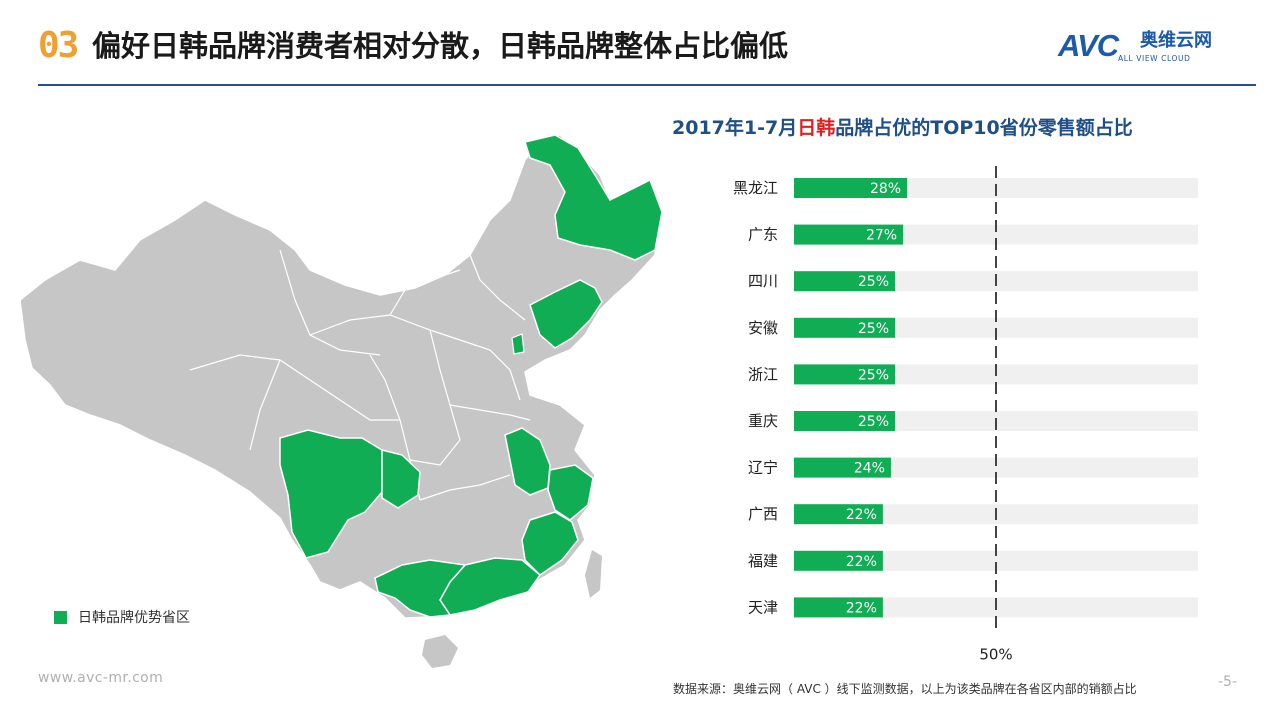 This screenshot has width=1280, height=720. What do you see at coordinates (1088, 45) in the screenshot?
I see `logo-mark: AVC` at bounding box center [1088, 45].